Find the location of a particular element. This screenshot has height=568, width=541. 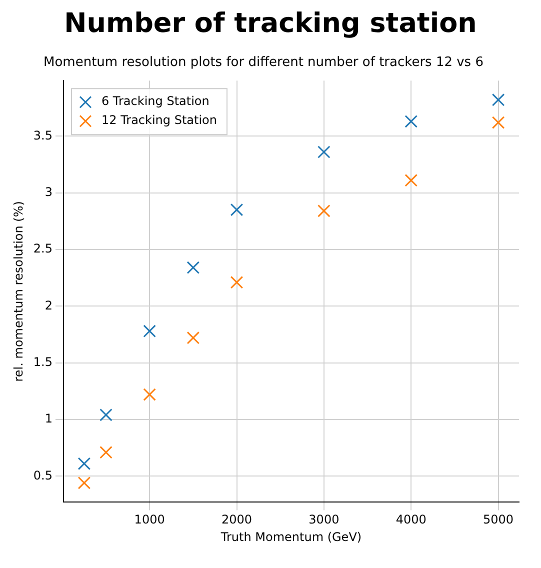

legend-label: 12 Tracking Station is located at coordinates (159, 120).